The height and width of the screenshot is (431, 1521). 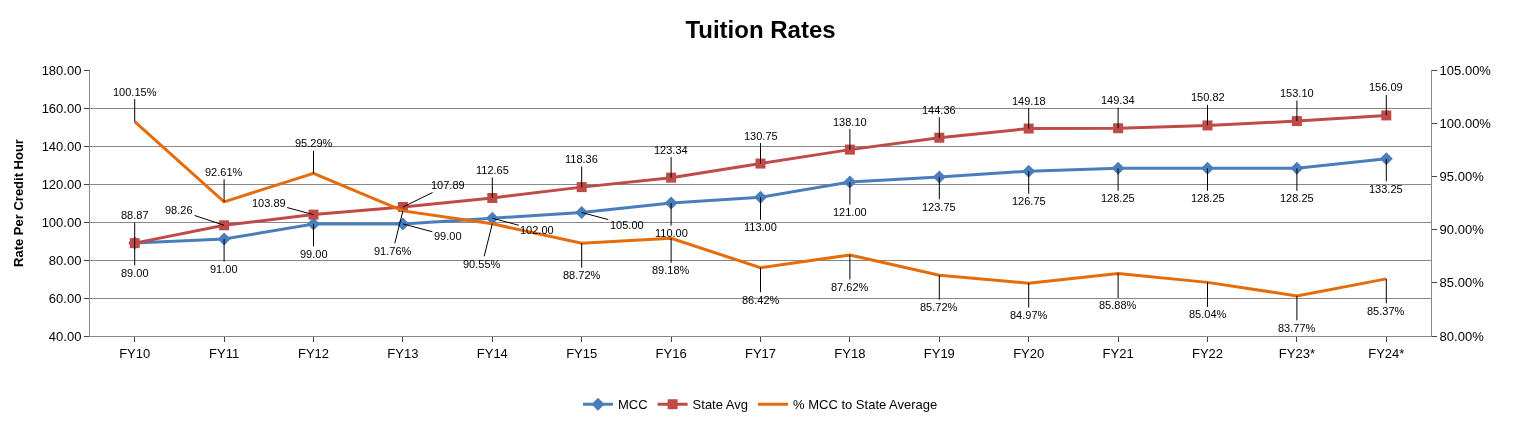 What do you see at coordinates (1386, 87) in the screenshot?
I see `data-label: 156.09` at bounding box center [1386, 87].